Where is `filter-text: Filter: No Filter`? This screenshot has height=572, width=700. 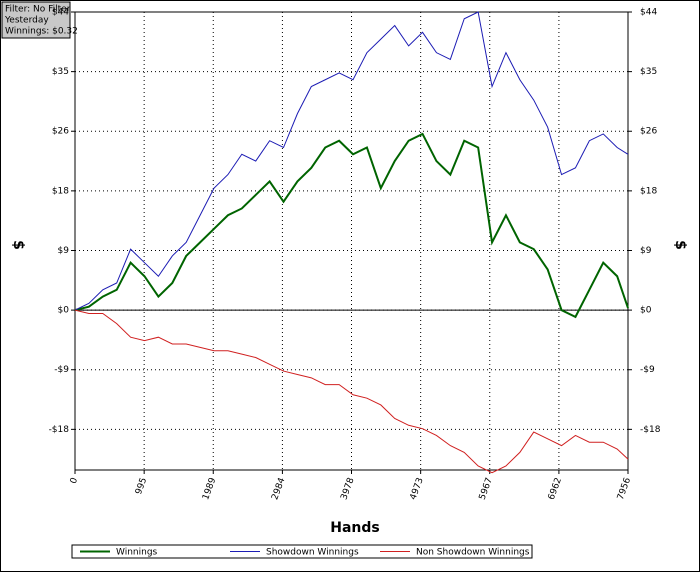
filter-text: Filter: No Filter is located at coordinates (38, 10).